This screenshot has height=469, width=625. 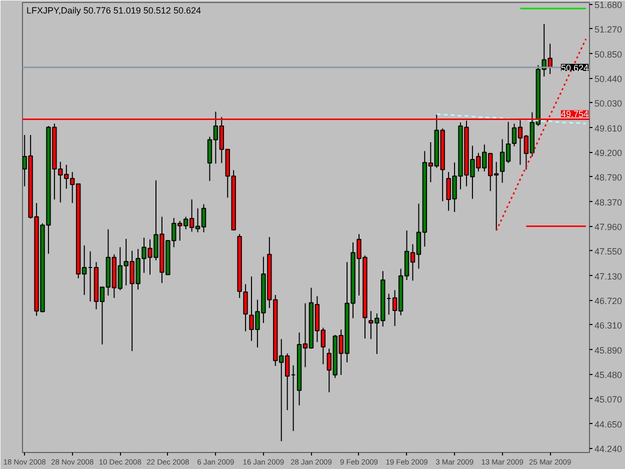 What do you see at coordinates (608, 301) in the screenshot?
I see `y-tick-label: 46.720` at bounding box center [608, 301].